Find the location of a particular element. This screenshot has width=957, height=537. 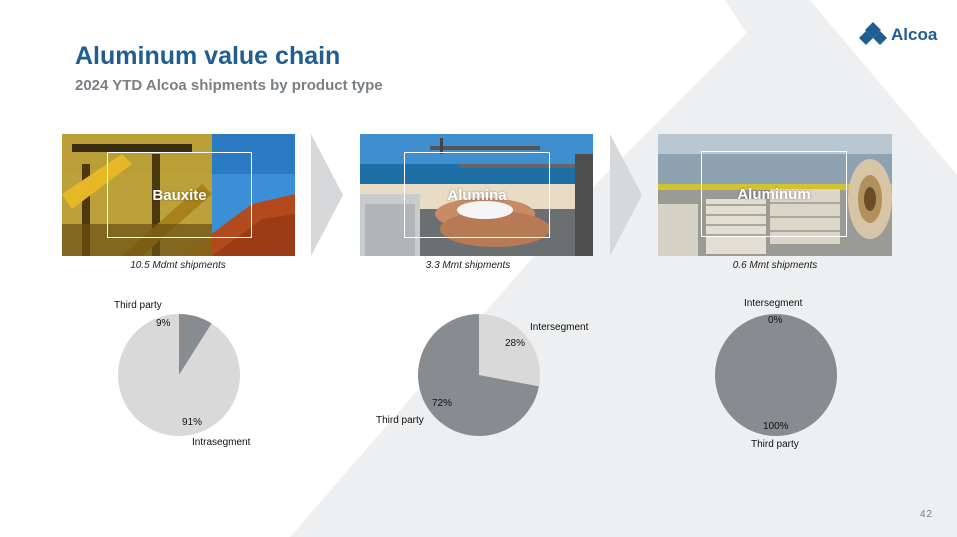

bauxite-pie-slice-third-party is located at coordinates (195, 344).